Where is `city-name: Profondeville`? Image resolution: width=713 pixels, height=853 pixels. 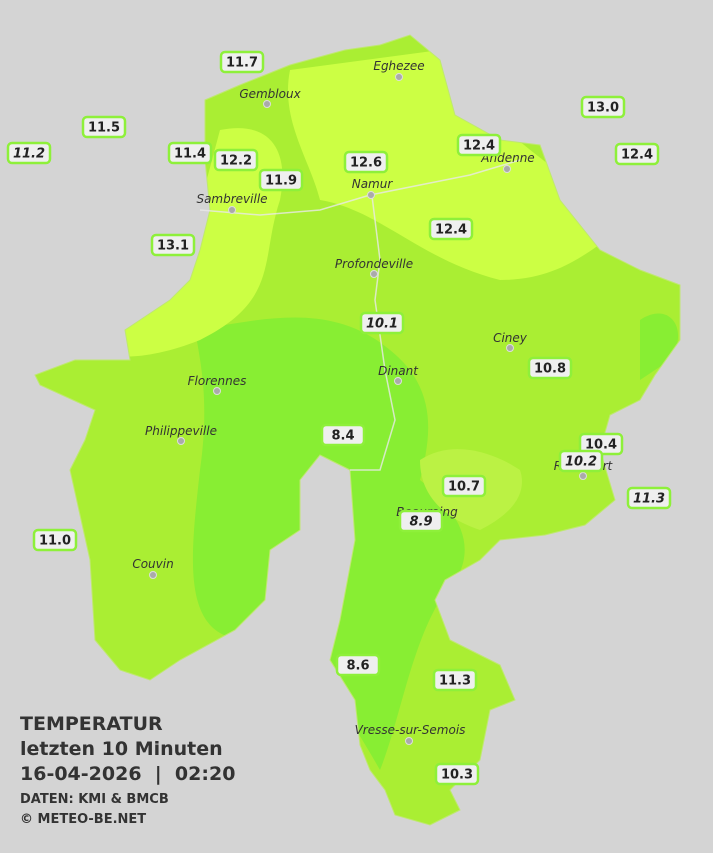 city-name: Profondeville is located at coordinates (374, 264).